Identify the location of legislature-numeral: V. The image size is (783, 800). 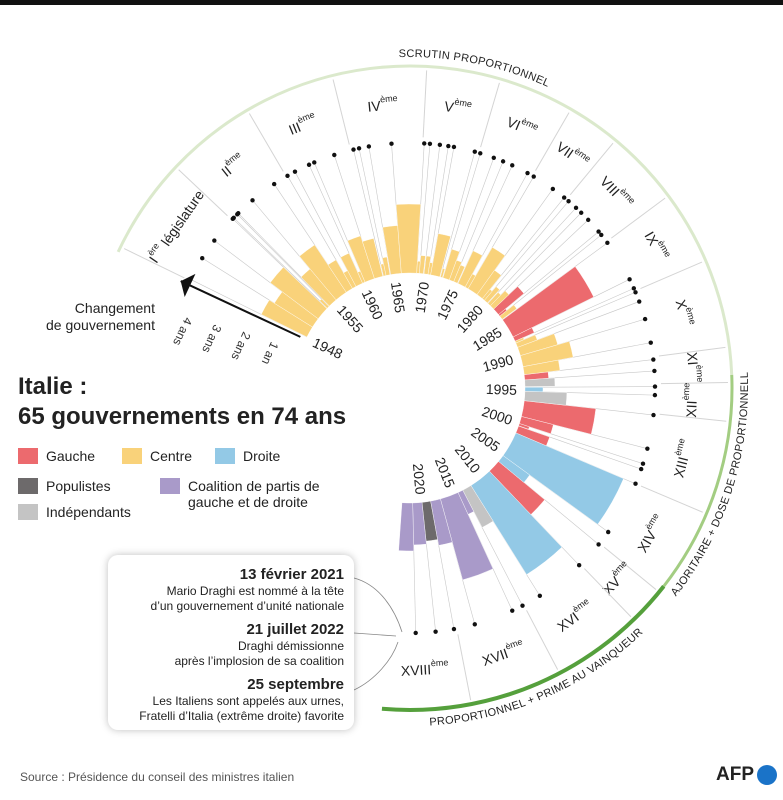
(449, 106).